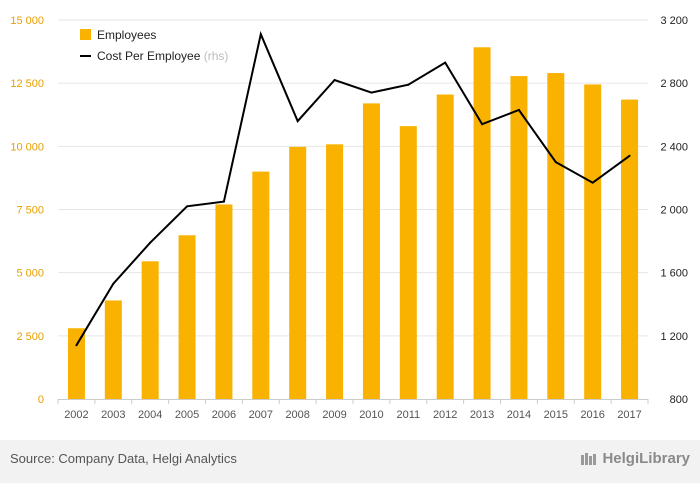  What do you see at coordinates (592, 415) in the screenshot?
I see `x-axis-tick-label: 2016` at bounding box center [592, 415].